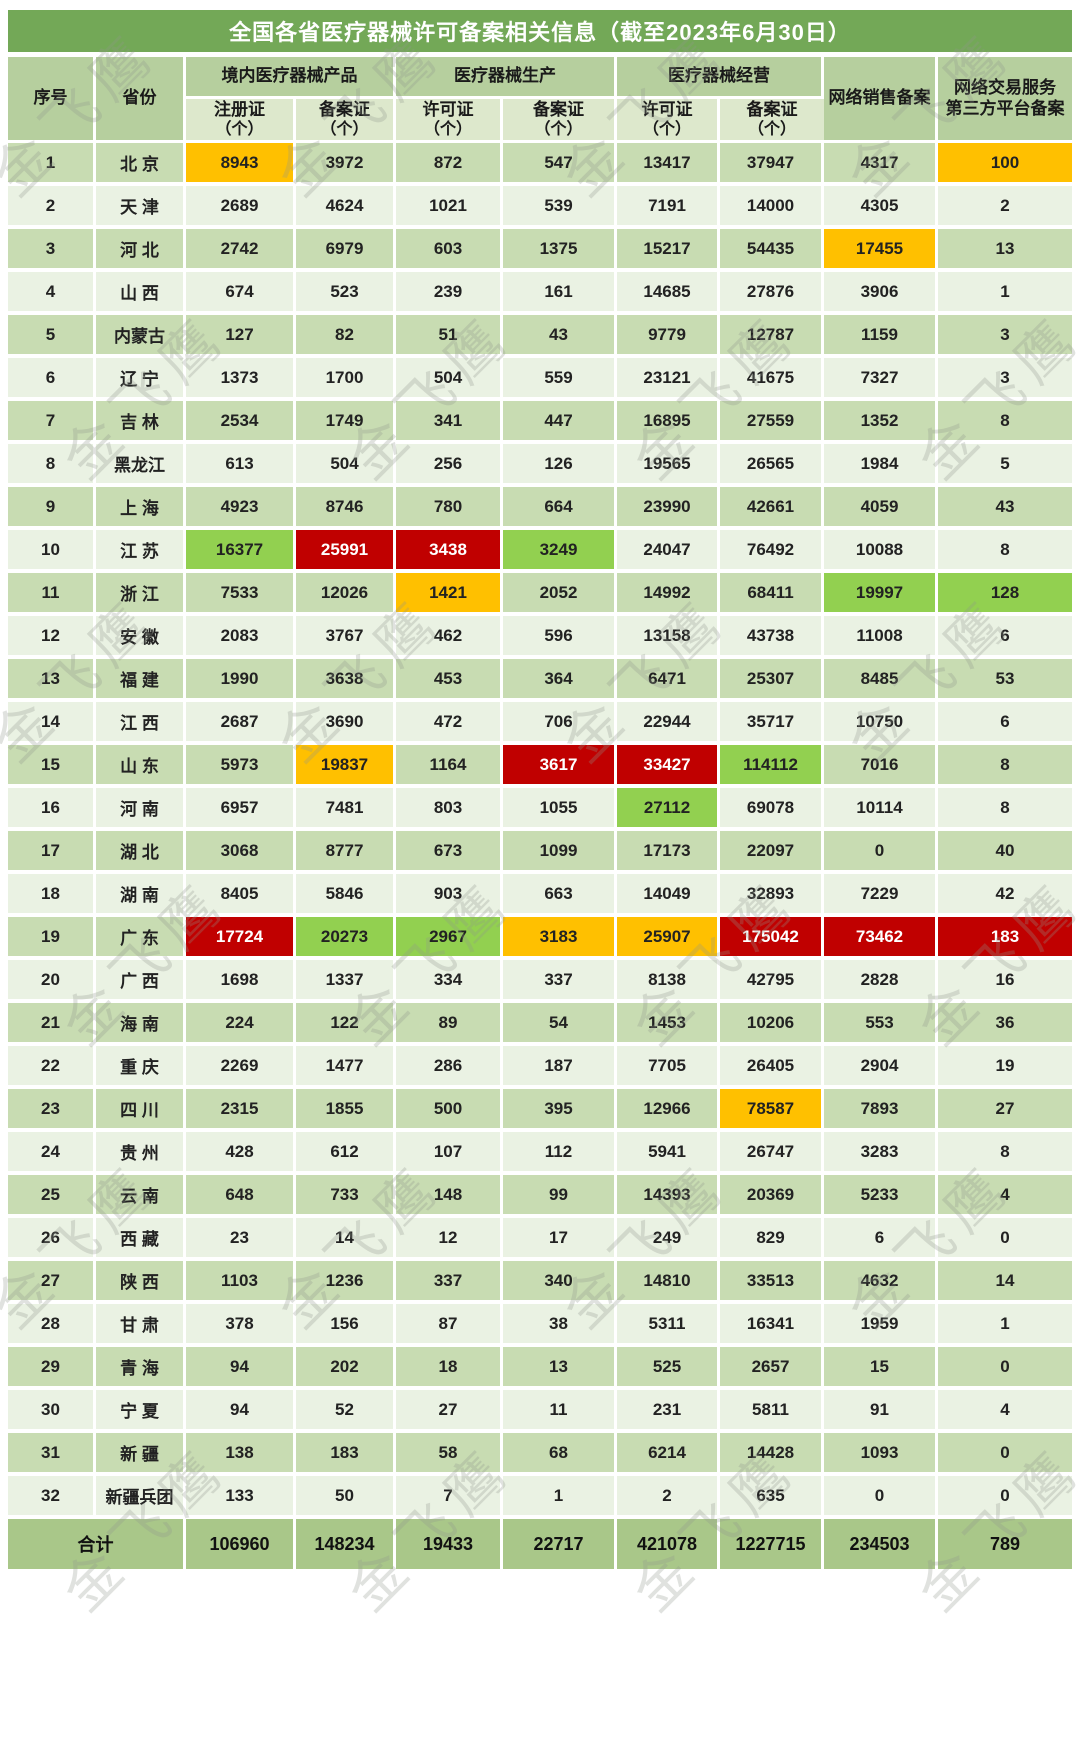  Describe the element at coordinates (52, 293) in the screenshot. I see `serial-cell: 4` at that location.